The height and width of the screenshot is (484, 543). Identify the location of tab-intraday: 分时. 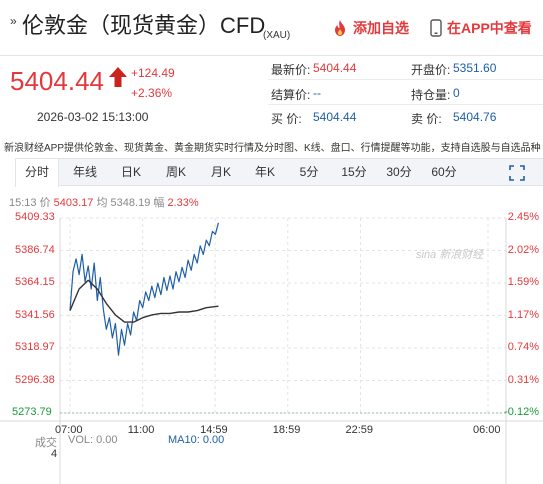
(37, 173).